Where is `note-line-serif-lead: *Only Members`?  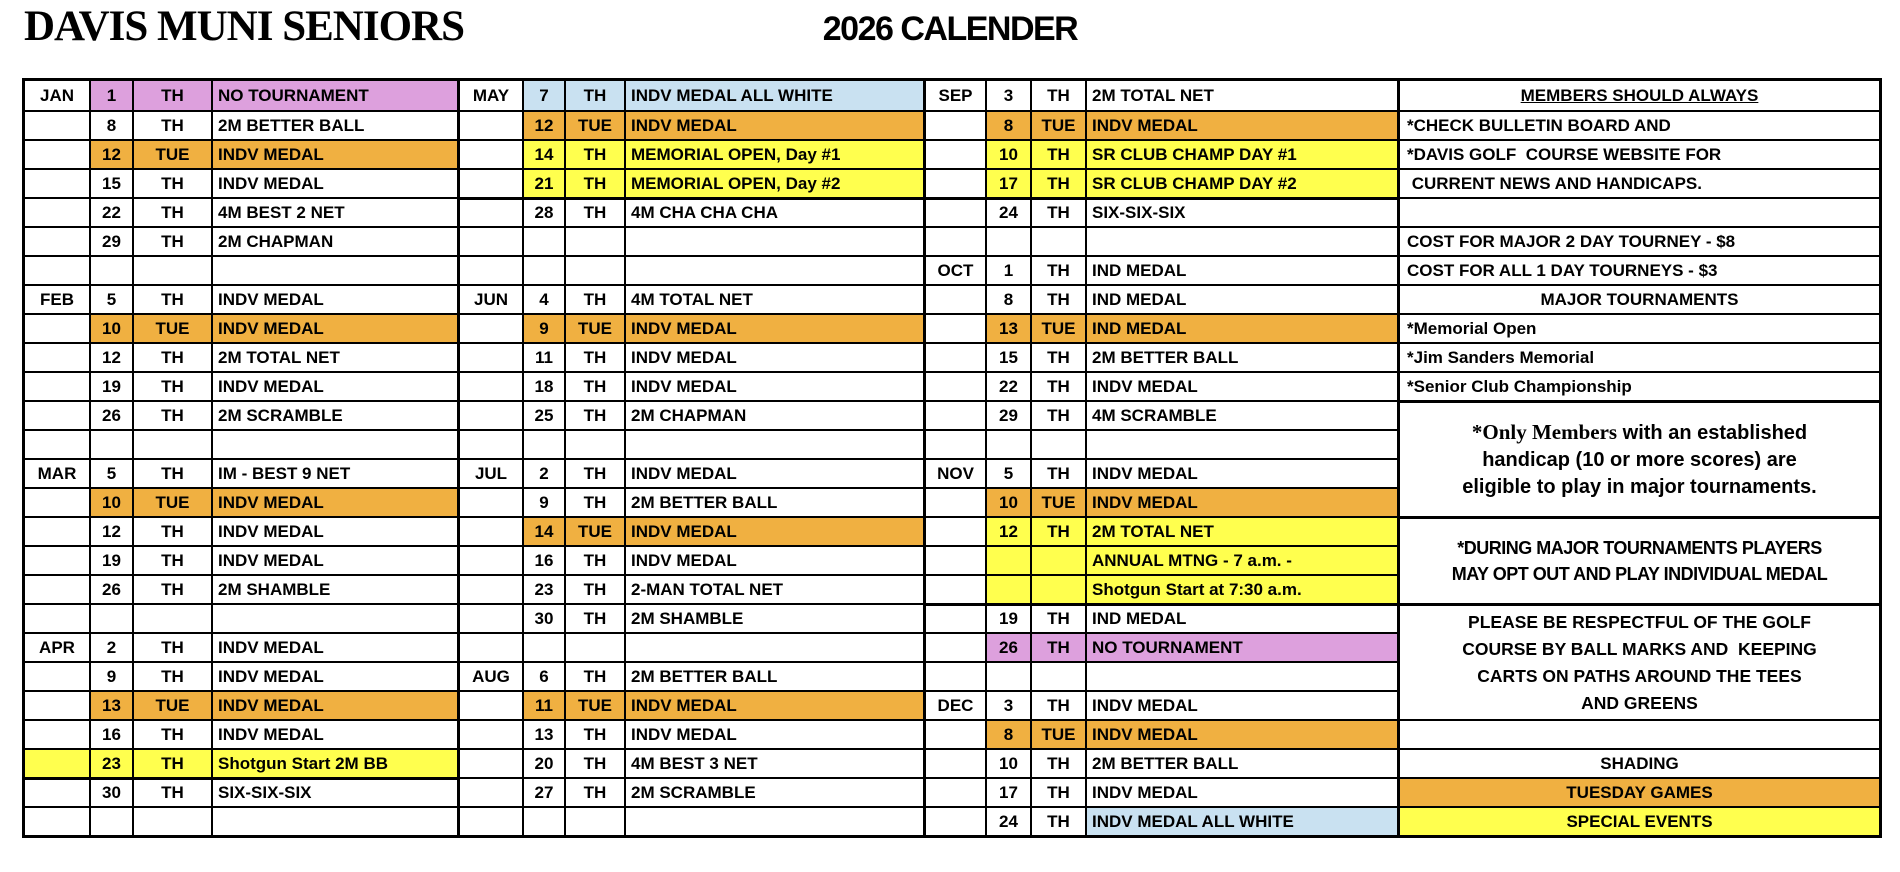 note-line-serif-lead: *Only Members is located at coordinates (1544, 431).